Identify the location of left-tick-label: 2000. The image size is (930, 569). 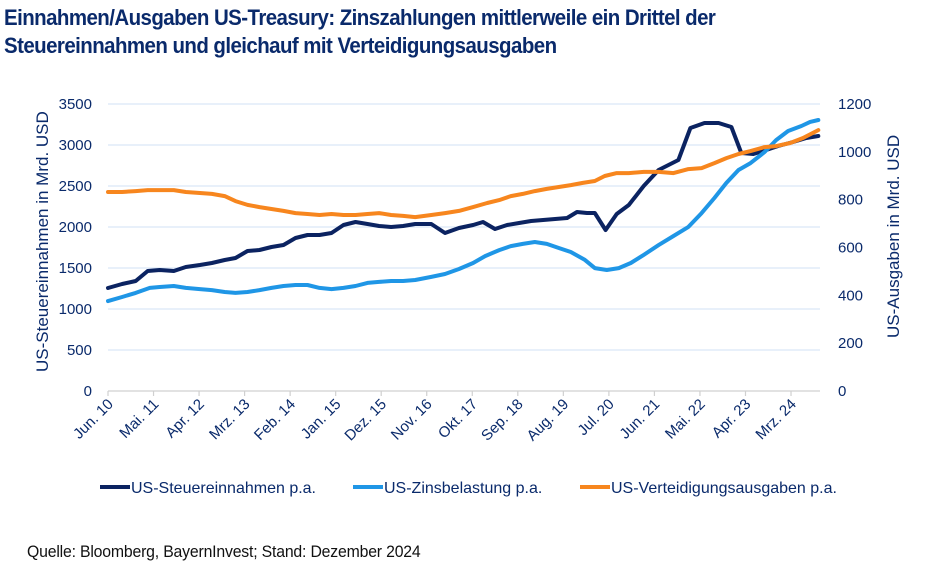
(75, 227).